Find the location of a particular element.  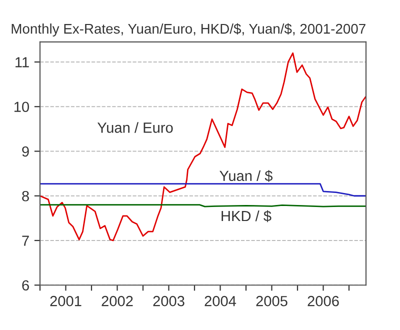

x-tick-label: 2003 is located at coordinates (168, 301).